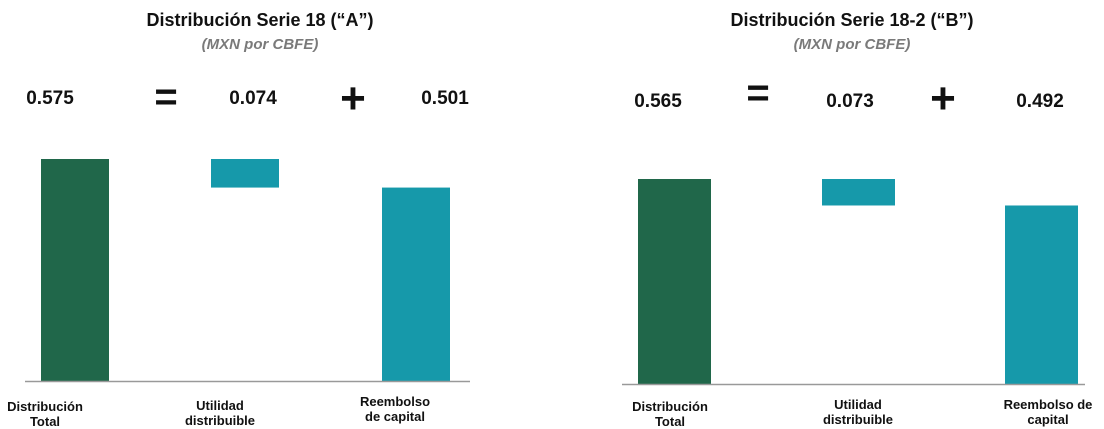 The image size is (1104, 429). Describe the element at coordinates (253, 98) in the screenshot. I see `part1-value: 0.074` at that location.